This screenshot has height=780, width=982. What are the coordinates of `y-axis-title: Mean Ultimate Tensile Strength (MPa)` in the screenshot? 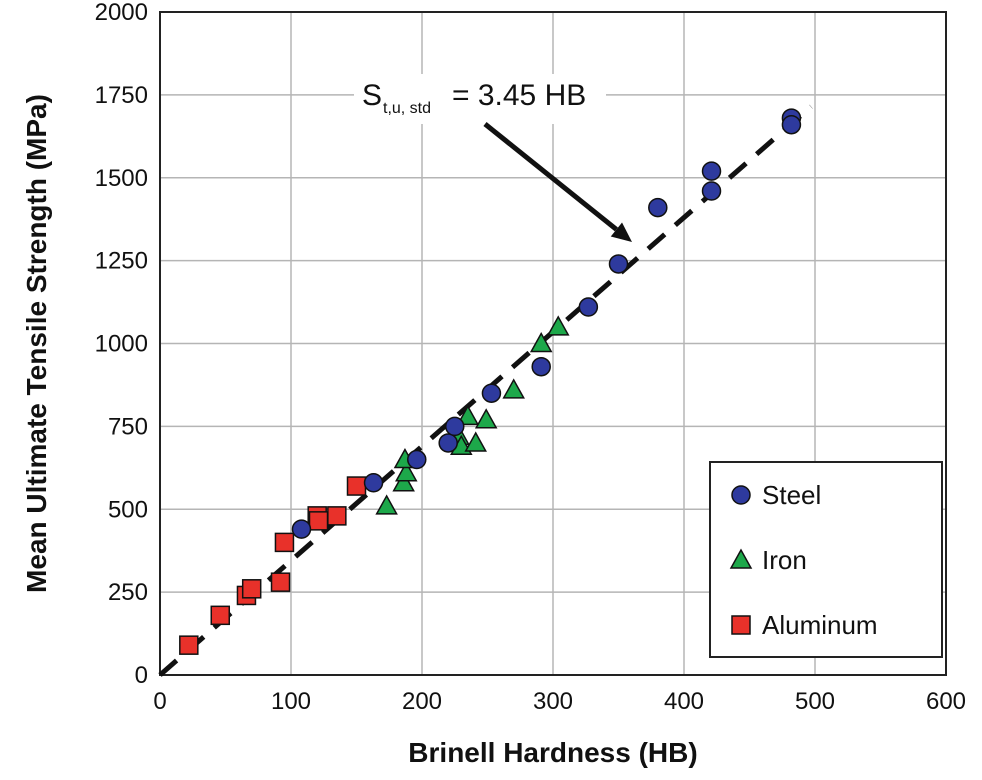 It's located at (36, 343).